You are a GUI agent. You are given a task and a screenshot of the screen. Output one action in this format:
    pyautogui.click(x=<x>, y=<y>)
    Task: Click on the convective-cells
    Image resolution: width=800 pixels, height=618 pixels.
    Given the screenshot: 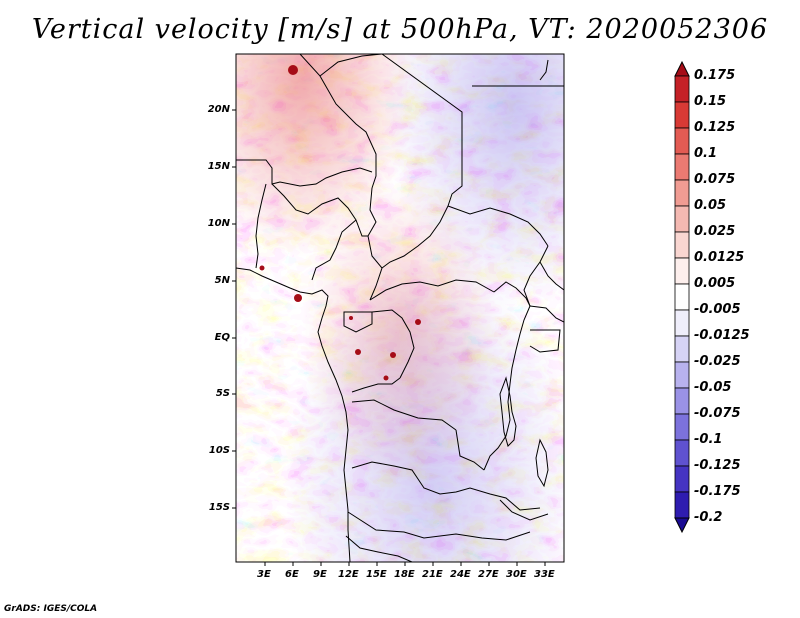 What is the action you would take?
    pyautogui.click(x=340, y=223)
    